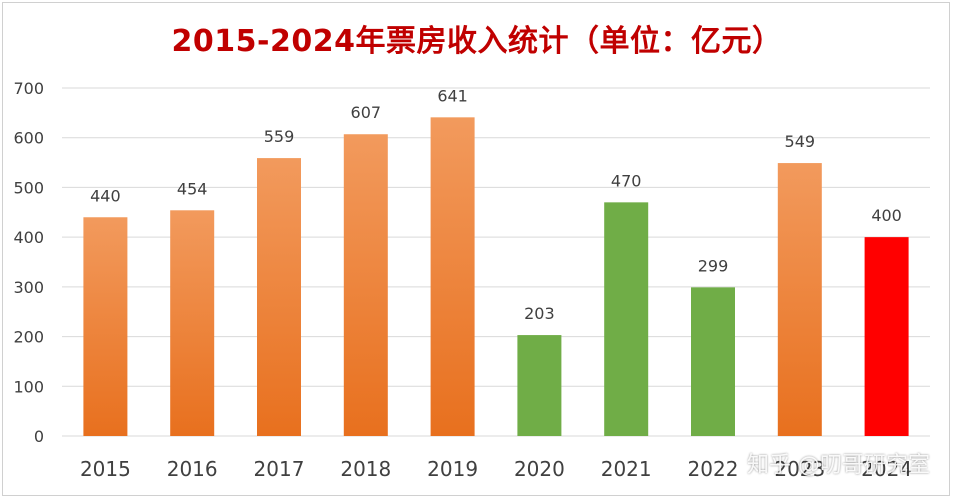  I want to click on y-tick-label: 200, so click(28, 337).